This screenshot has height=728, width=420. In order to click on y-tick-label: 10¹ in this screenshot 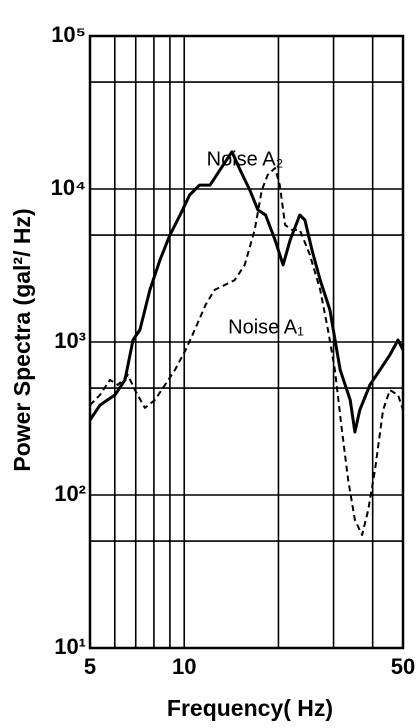, I will do `click(70, 646)`.